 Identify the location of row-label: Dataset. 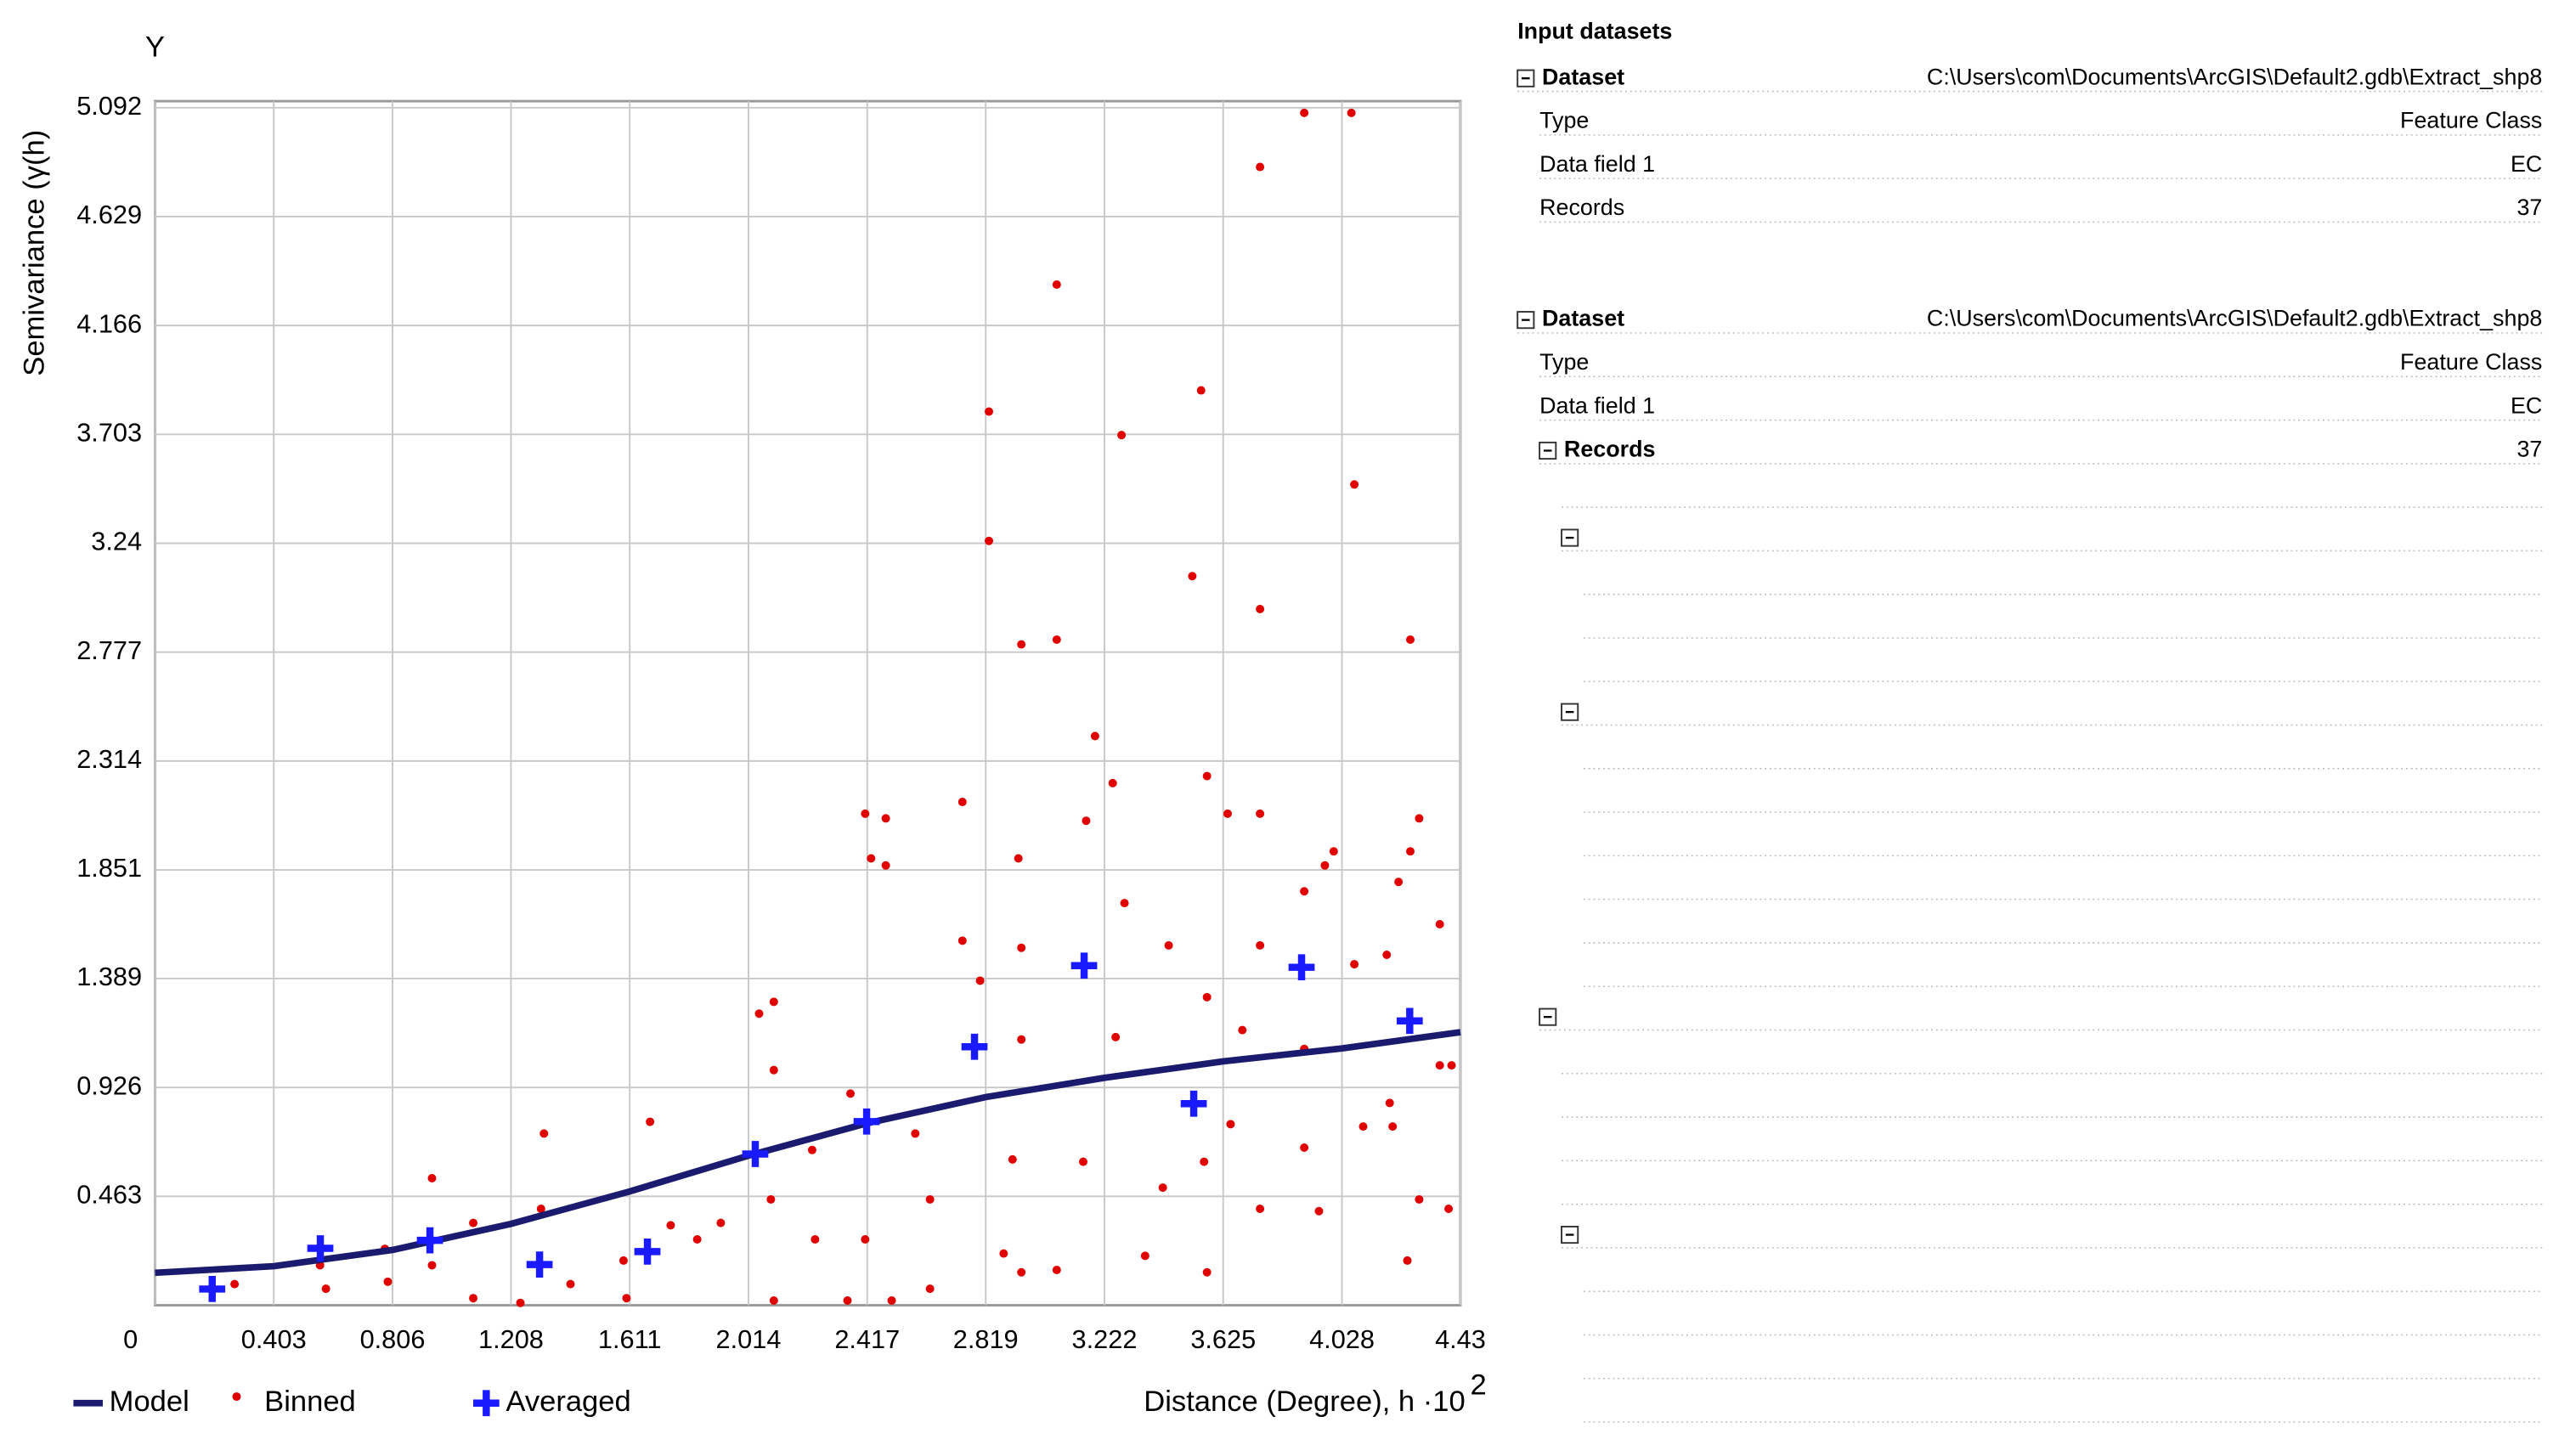
(1583, 318).